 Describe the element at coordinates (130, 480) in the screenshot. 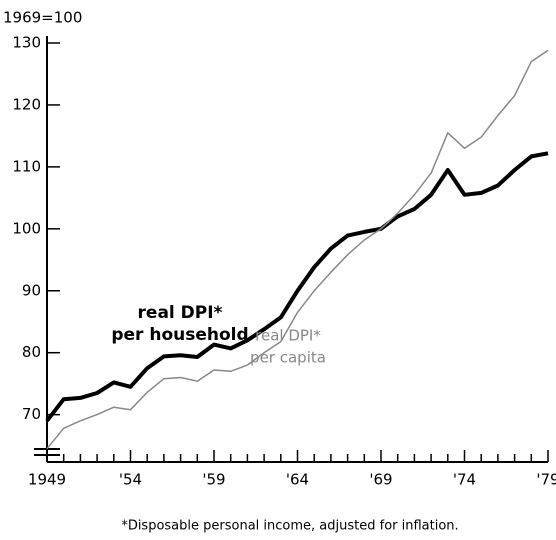

I see `x-tick-label: '54` at that location.